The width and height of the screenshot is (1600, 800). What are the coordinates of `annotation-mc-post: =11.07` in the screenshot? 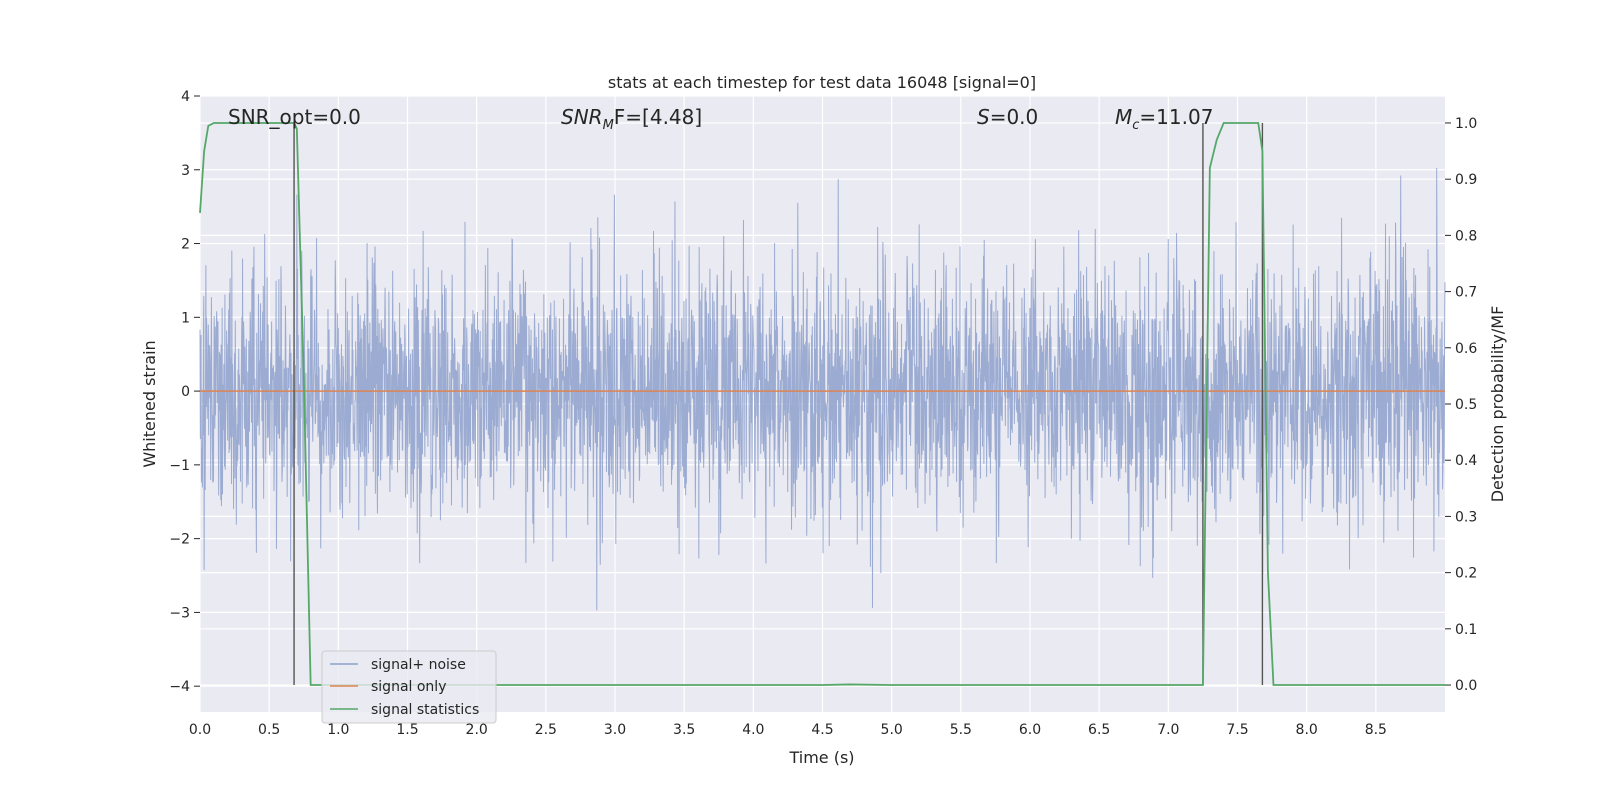 It's located at (1176, 117).